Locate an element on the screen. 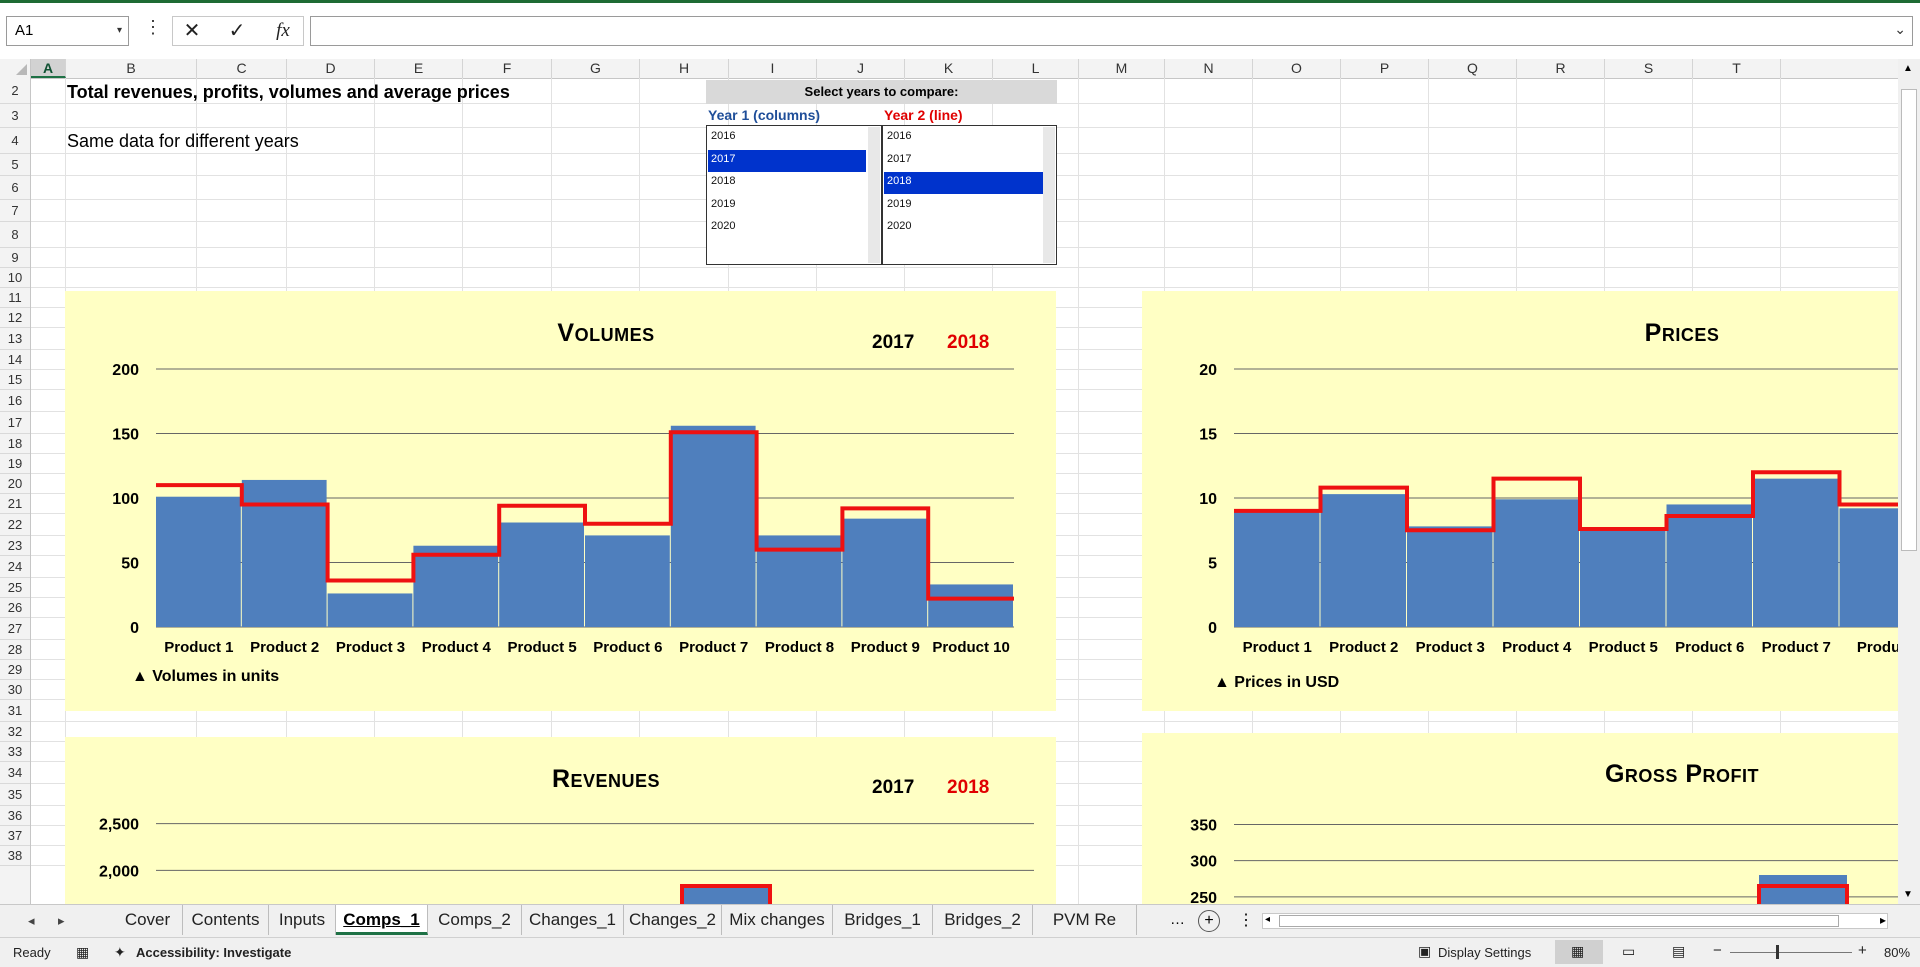 The width and height of the screenshot is (1920, 967). row-header-12: 12 is located at coordinates (15, 318).